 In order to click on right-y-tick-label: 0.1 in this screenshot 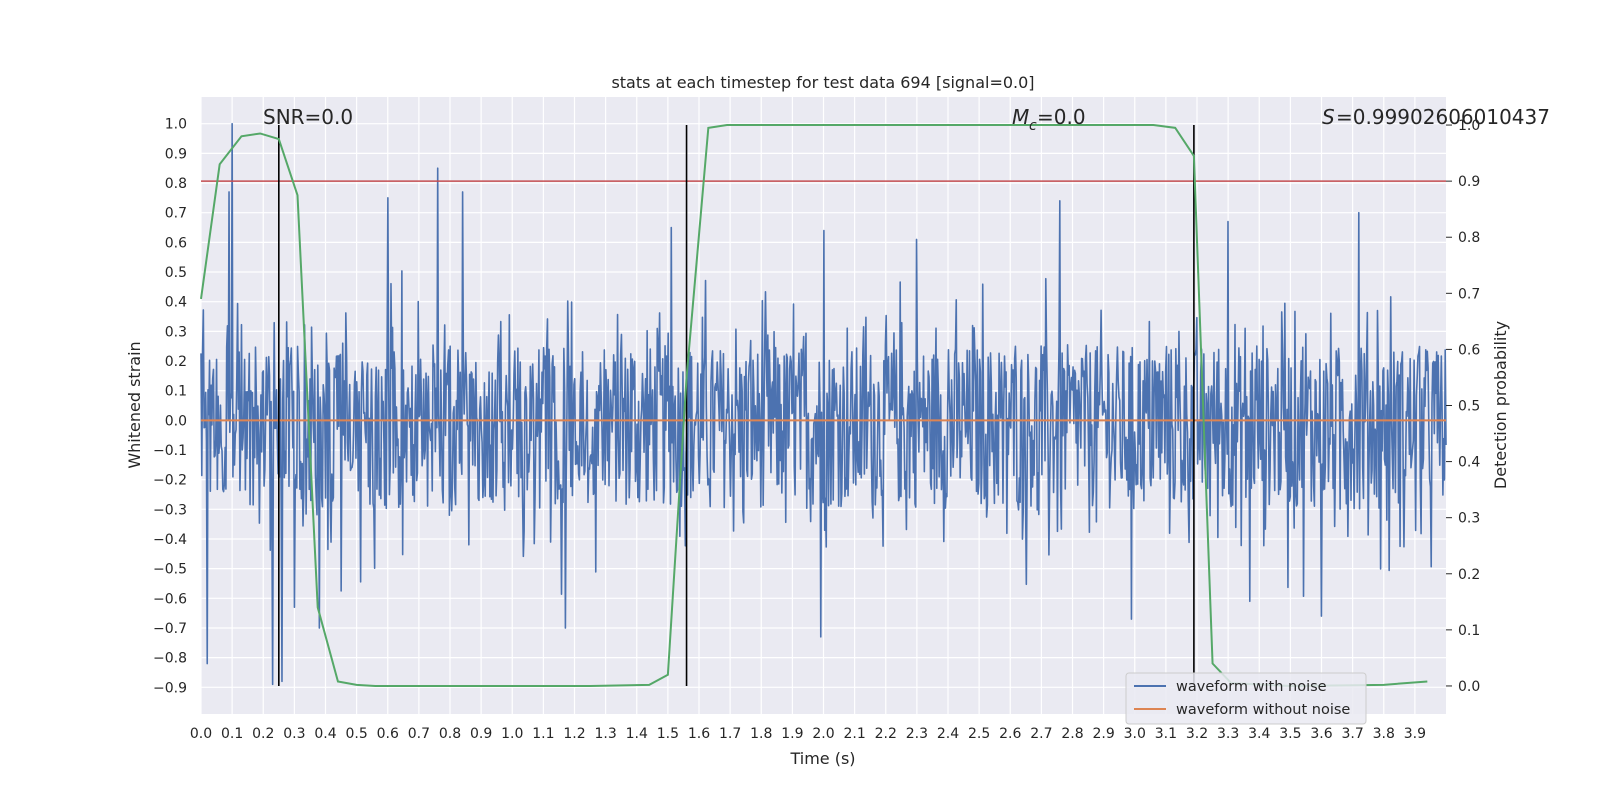, I will do `click(1469, 631)`.